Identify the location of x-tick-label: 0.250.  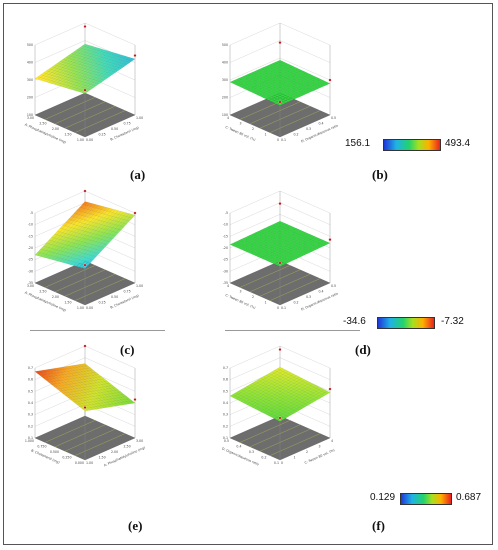
(66, 458).